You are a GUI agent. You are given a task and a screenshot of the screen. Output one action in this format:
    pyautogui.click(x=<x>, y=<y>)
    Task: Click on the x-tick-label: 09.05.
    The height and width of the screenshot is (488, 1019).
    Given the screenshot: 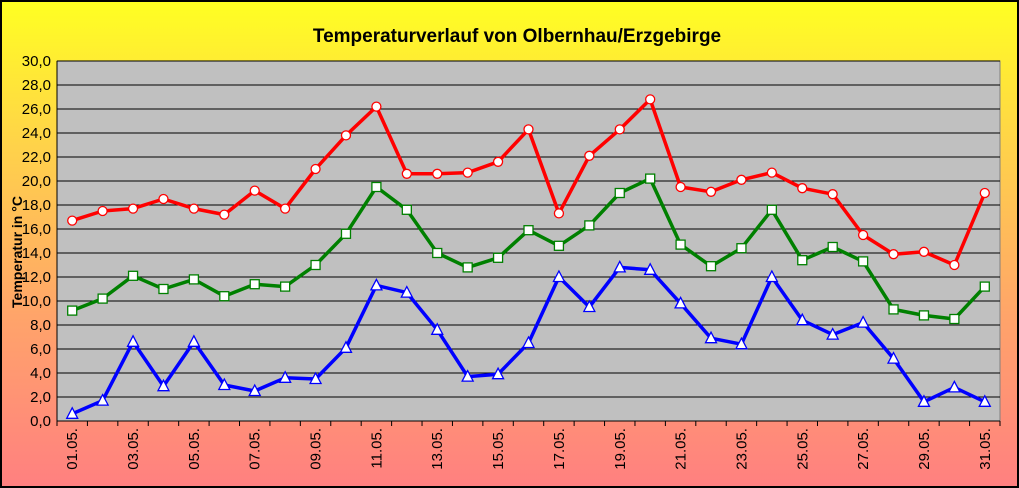 What is the action you would take?
    pyautogui.click(x=316, y=449)
    